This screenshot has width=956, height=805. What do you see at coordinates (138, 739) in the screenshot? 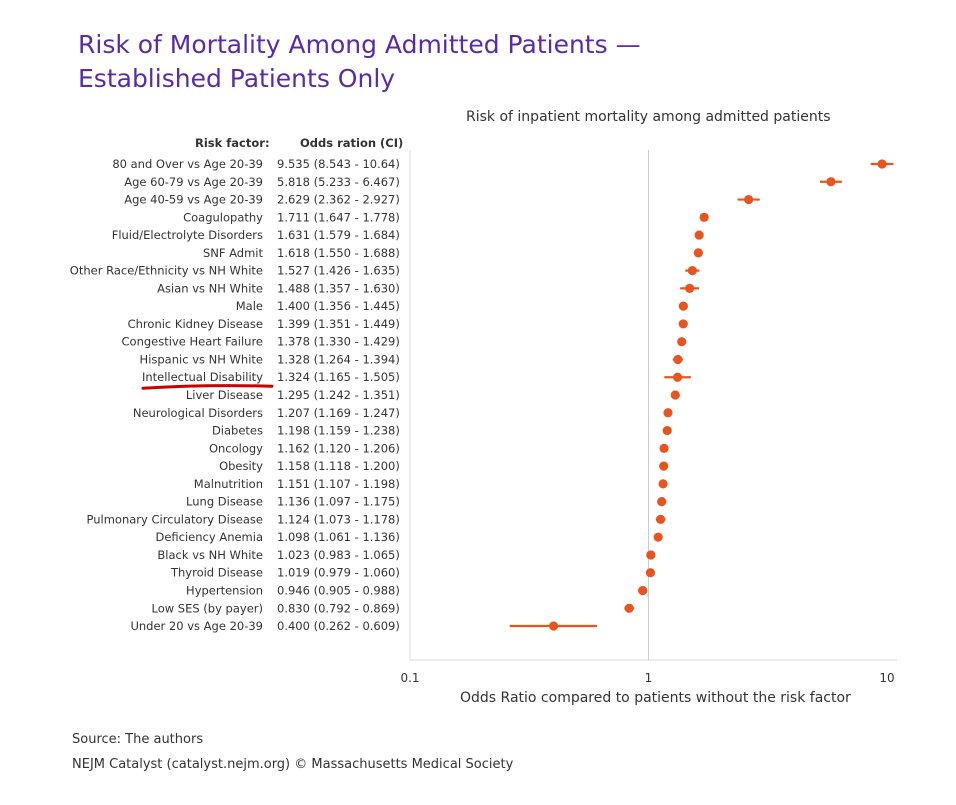
I see `source-note: Source: The authors` at bounding box center [138, 739].